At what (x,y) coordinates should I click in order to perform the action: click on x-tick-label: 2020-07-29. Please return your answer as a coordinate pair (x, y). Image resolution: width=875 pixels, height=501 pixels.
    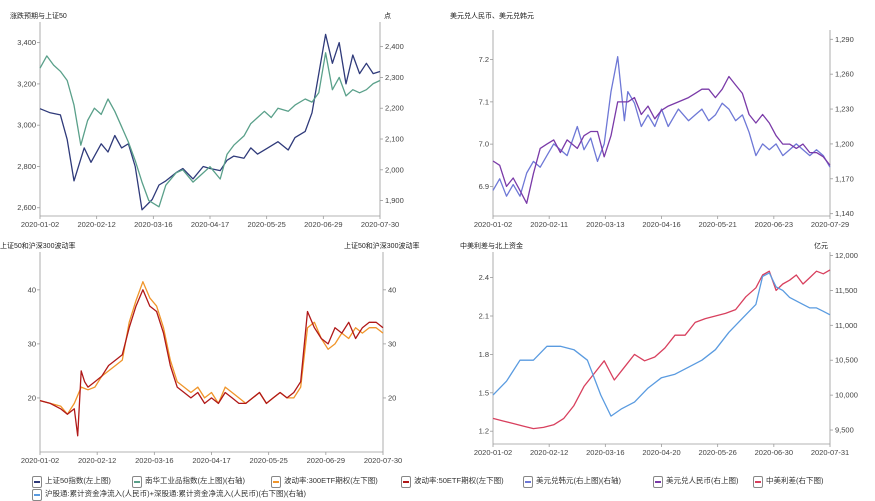
    Looking at the image, I should click on (830, 224).